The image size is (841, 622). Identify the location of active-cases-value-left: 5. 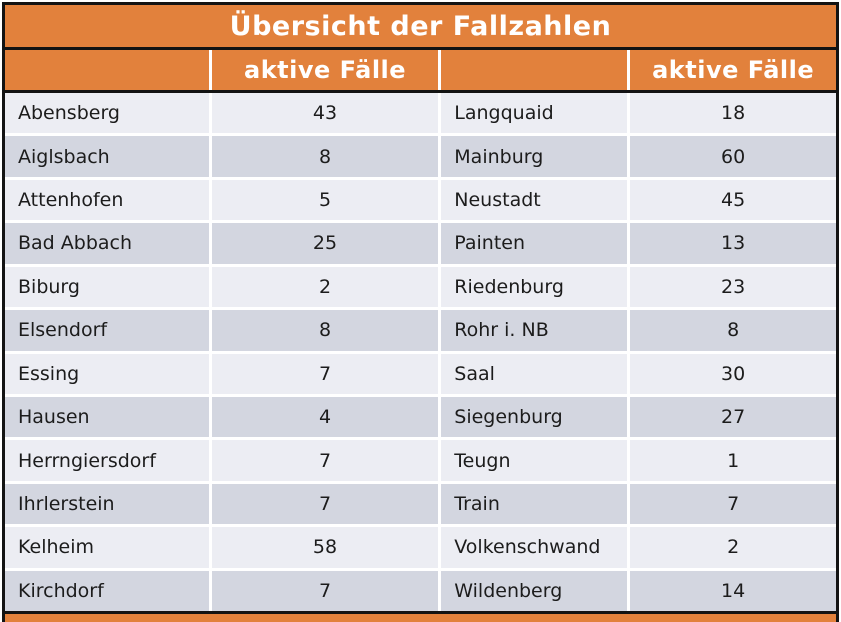
(325, 200).